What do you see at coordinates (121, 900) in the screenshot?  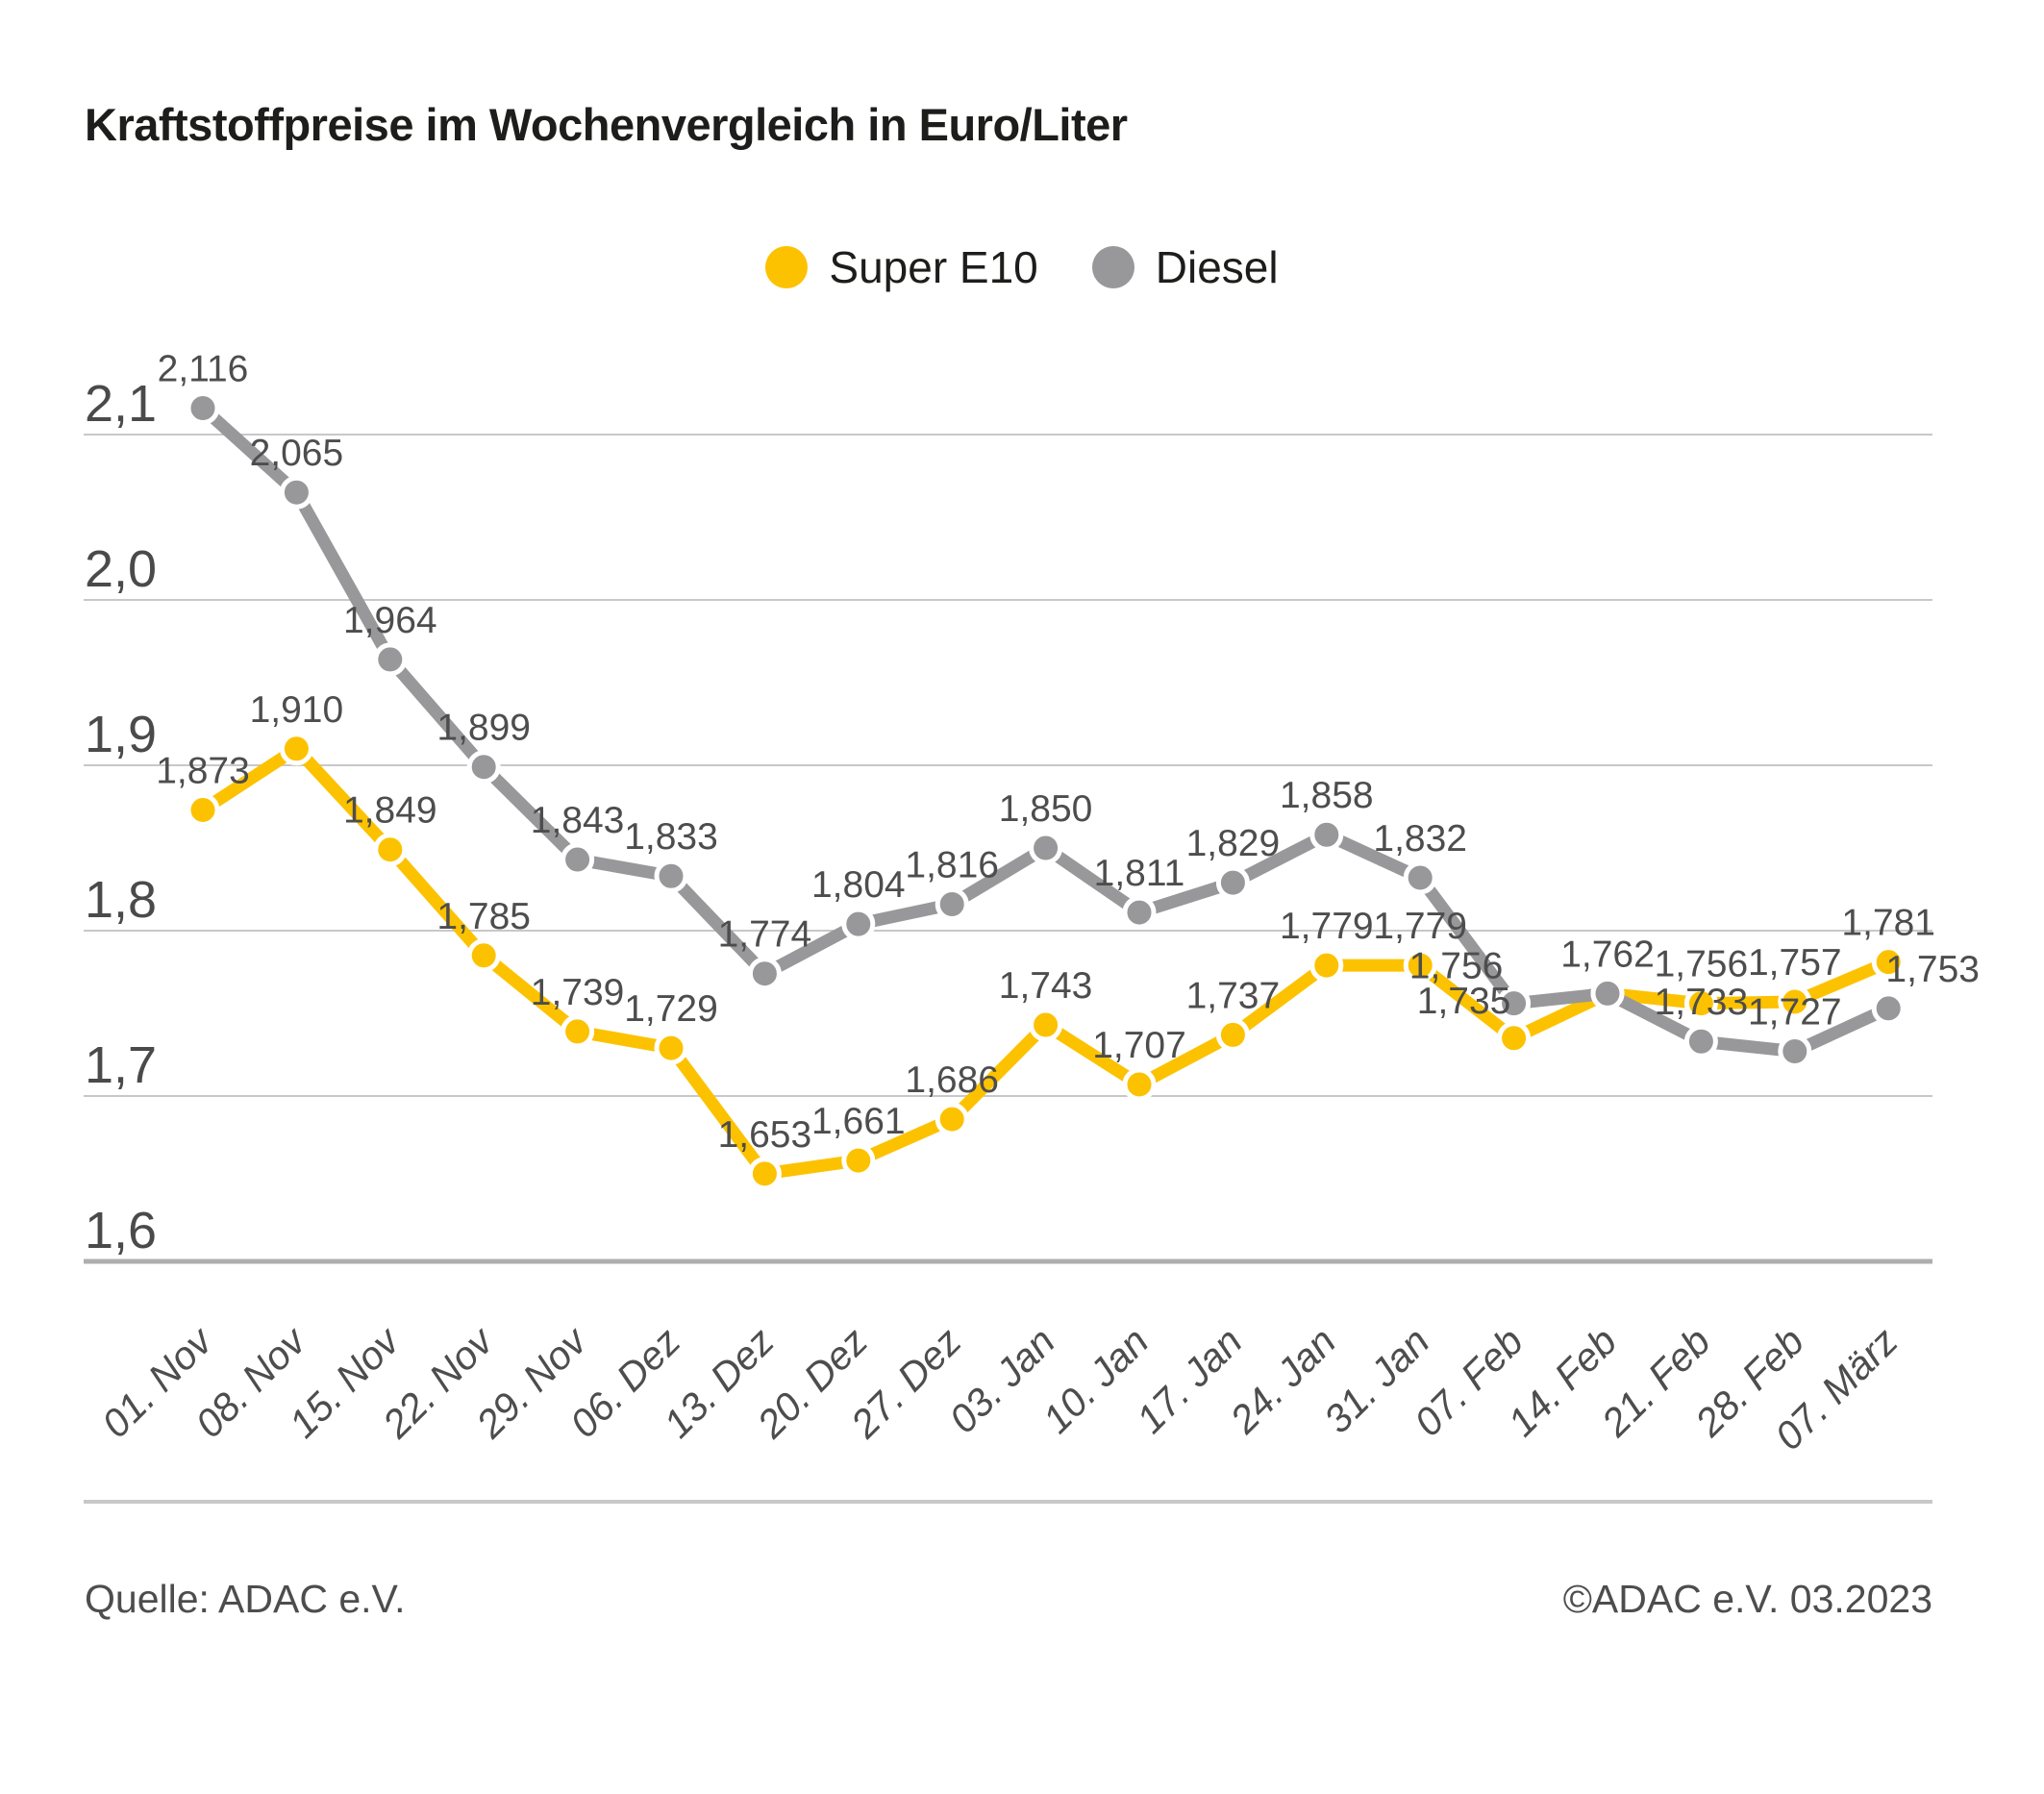 I see `y-tick-label-1-8: 1,8` at bounding box center [121, 900].